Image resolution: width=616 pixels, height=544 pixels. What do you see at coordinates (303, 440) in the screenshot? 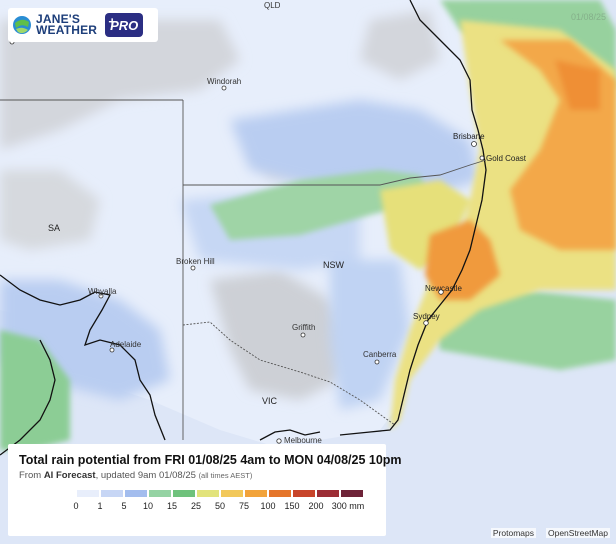
I see `melbourne-label: Melbourne` at bounding box center [303, 440].